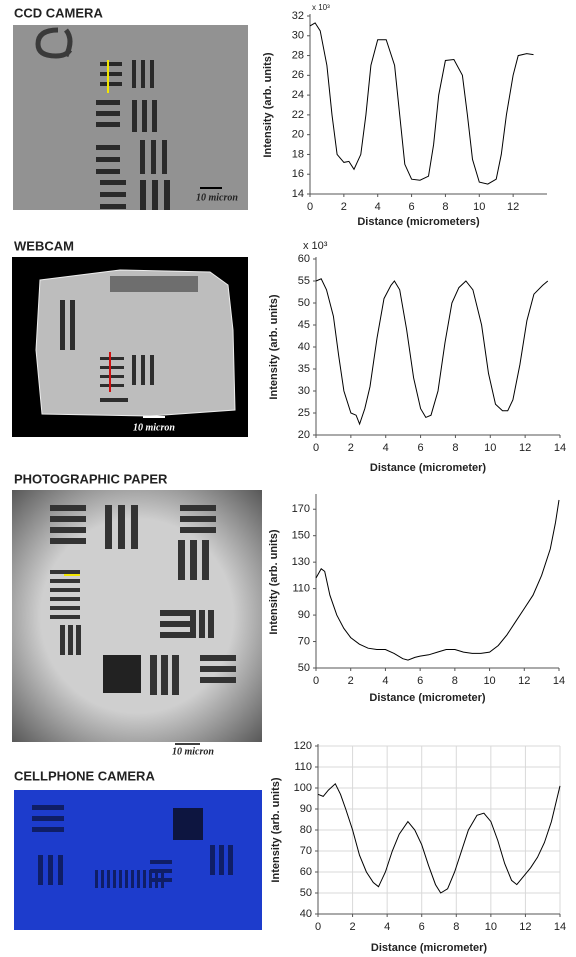  What do you see at coordinates (306, 830) in the screenshot?
I see `y-tick-label: 80` at bounding box center [306, 830].